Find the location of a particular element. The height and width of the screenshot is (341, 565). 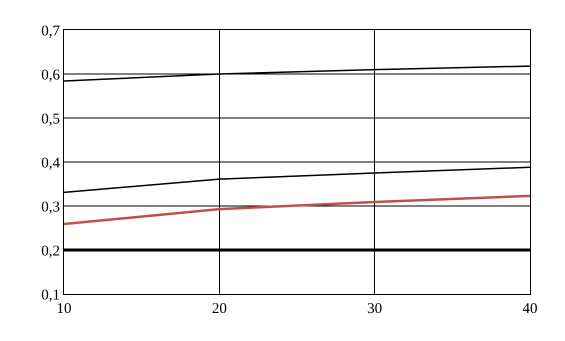

y-tick-label: 0,1 is located at coordinates (50, 295).